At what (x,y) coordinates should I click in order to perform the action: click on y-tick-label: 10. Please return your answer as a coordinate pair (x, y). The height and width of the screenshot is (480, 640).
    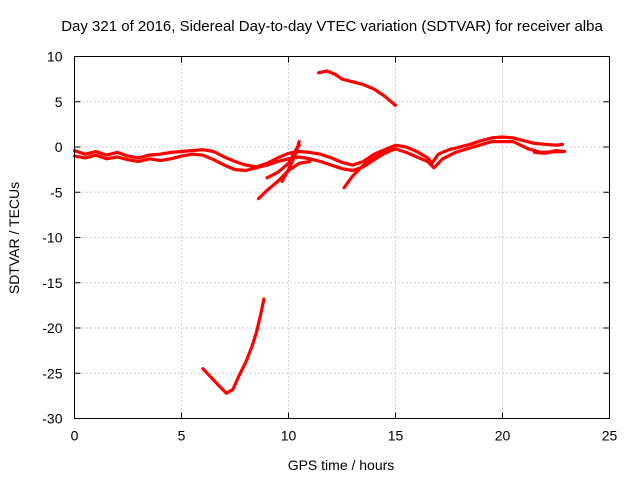
    Looking at the image, I should click on (55, 57).